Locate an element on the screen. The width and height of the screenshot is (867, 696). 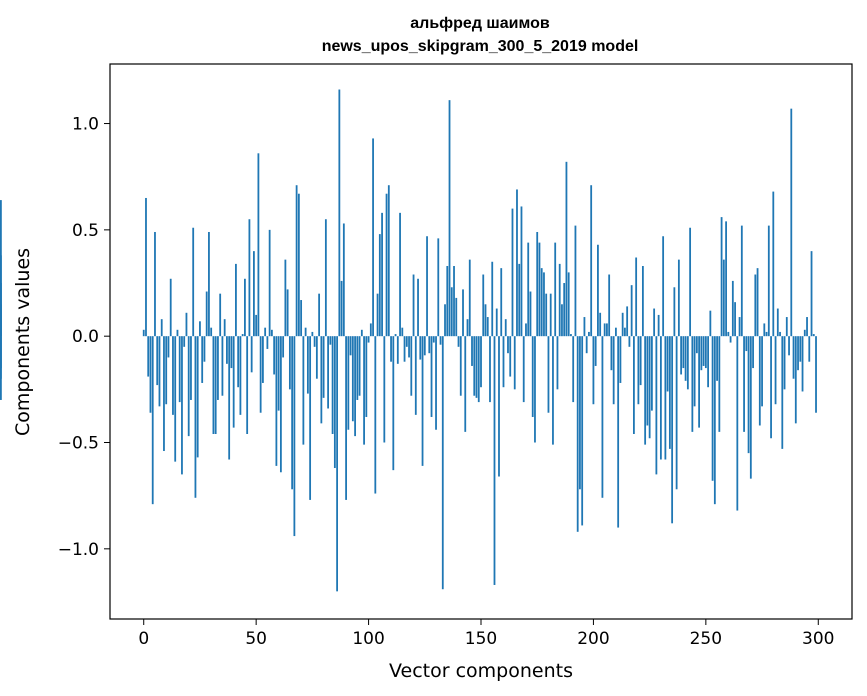
x-tick-label-0: 0 is located at coordinates (143, 639).